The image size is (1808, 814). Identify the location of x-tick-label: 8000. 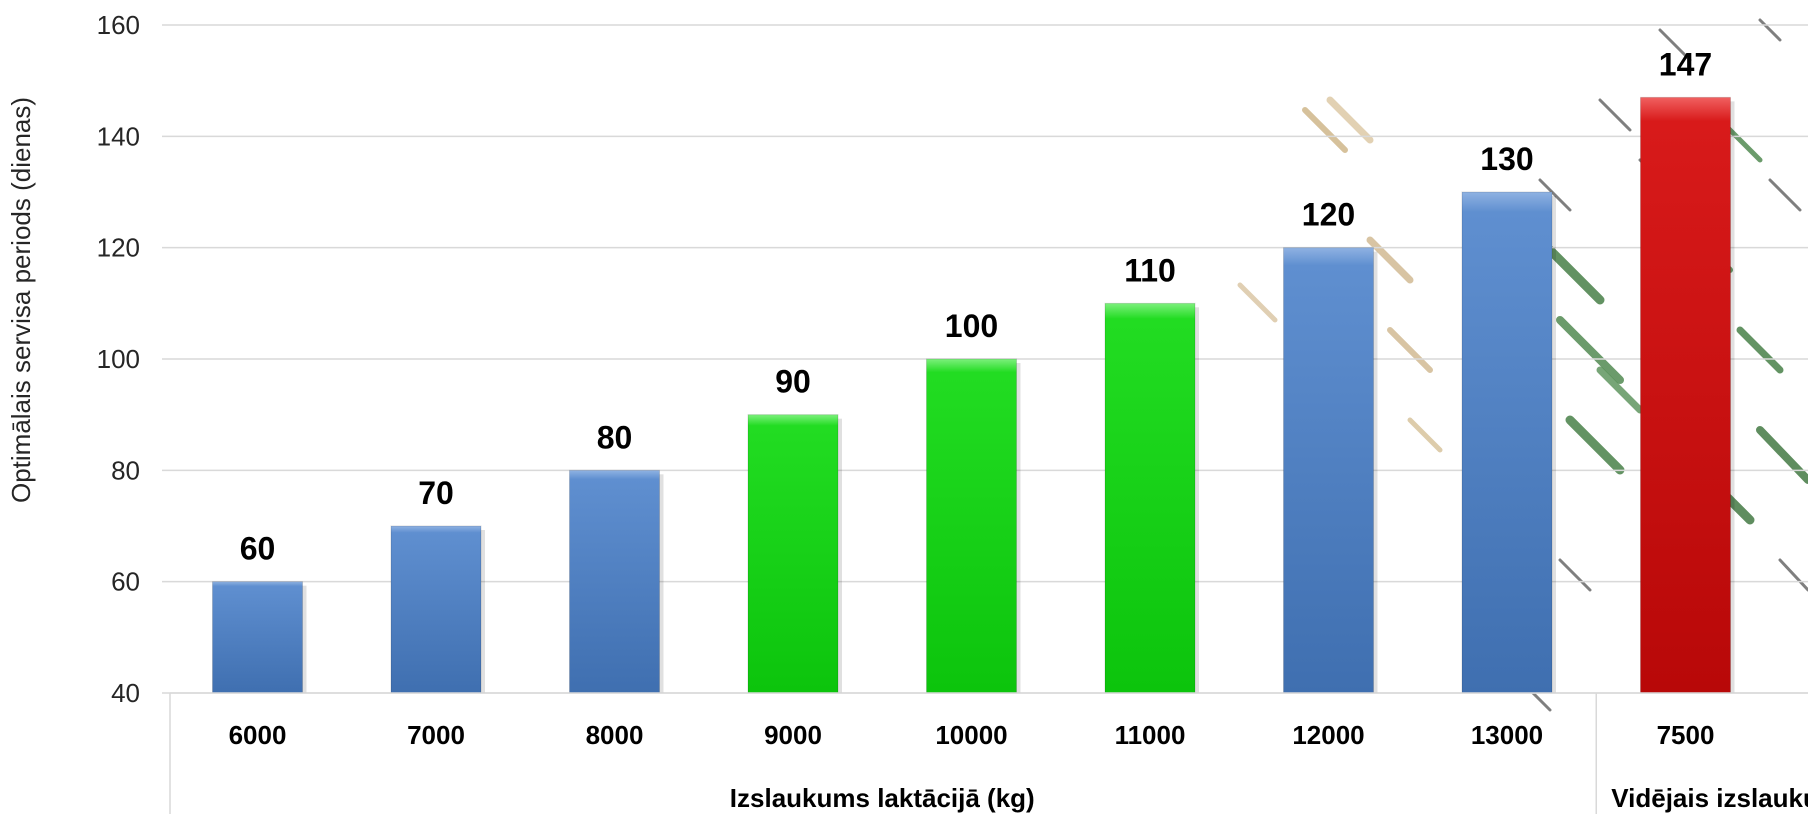
(615, 735).